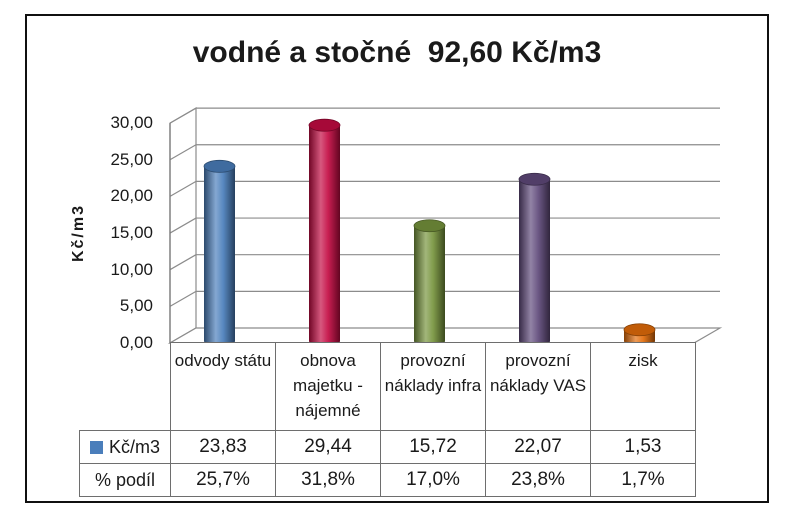  What do you see at coordinates (538, 480) in the screenshot?
I see `value-cell: 23,8%` at bounding box center [538, 480].